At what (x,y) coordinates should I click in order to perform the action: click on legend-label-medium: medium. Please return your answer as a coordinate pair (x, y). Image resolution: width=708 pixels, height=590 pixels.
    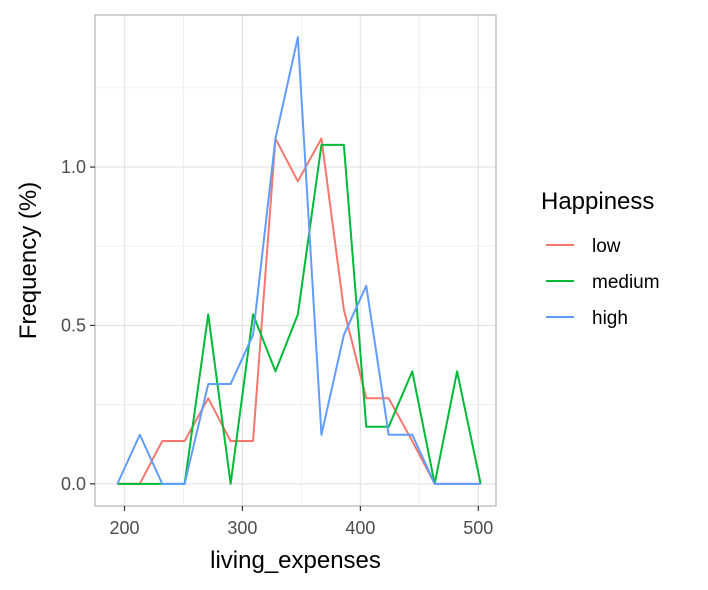
    Looking at the image, I should click on (626, 282).